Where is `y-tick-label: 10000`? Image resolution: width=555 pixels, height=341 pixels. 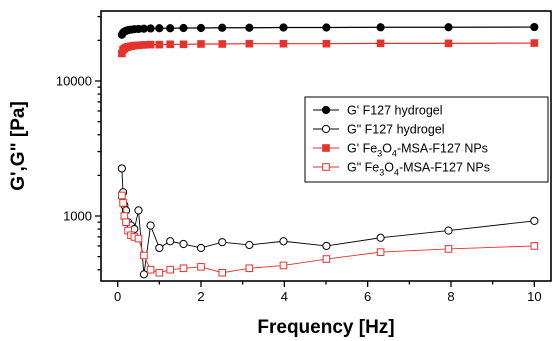
y-tick-label: 10000 is located at coordinates (74, 80).